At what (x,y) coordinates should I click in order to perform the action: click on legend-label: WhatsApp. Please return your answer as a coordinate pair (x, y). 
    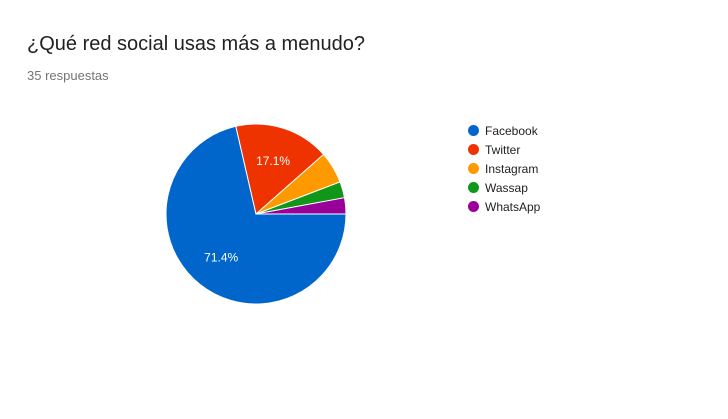
    Looking at the image, I should click on (513, 206).